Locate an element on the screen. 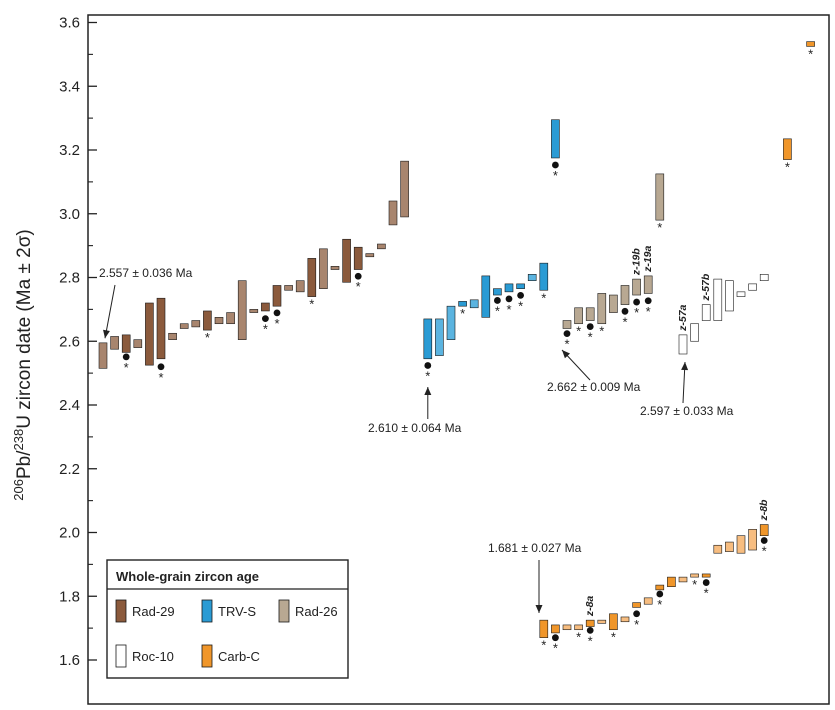 The image size is (835, 710). y-tick-label: 3.2 is located at coordinates (69, 150).